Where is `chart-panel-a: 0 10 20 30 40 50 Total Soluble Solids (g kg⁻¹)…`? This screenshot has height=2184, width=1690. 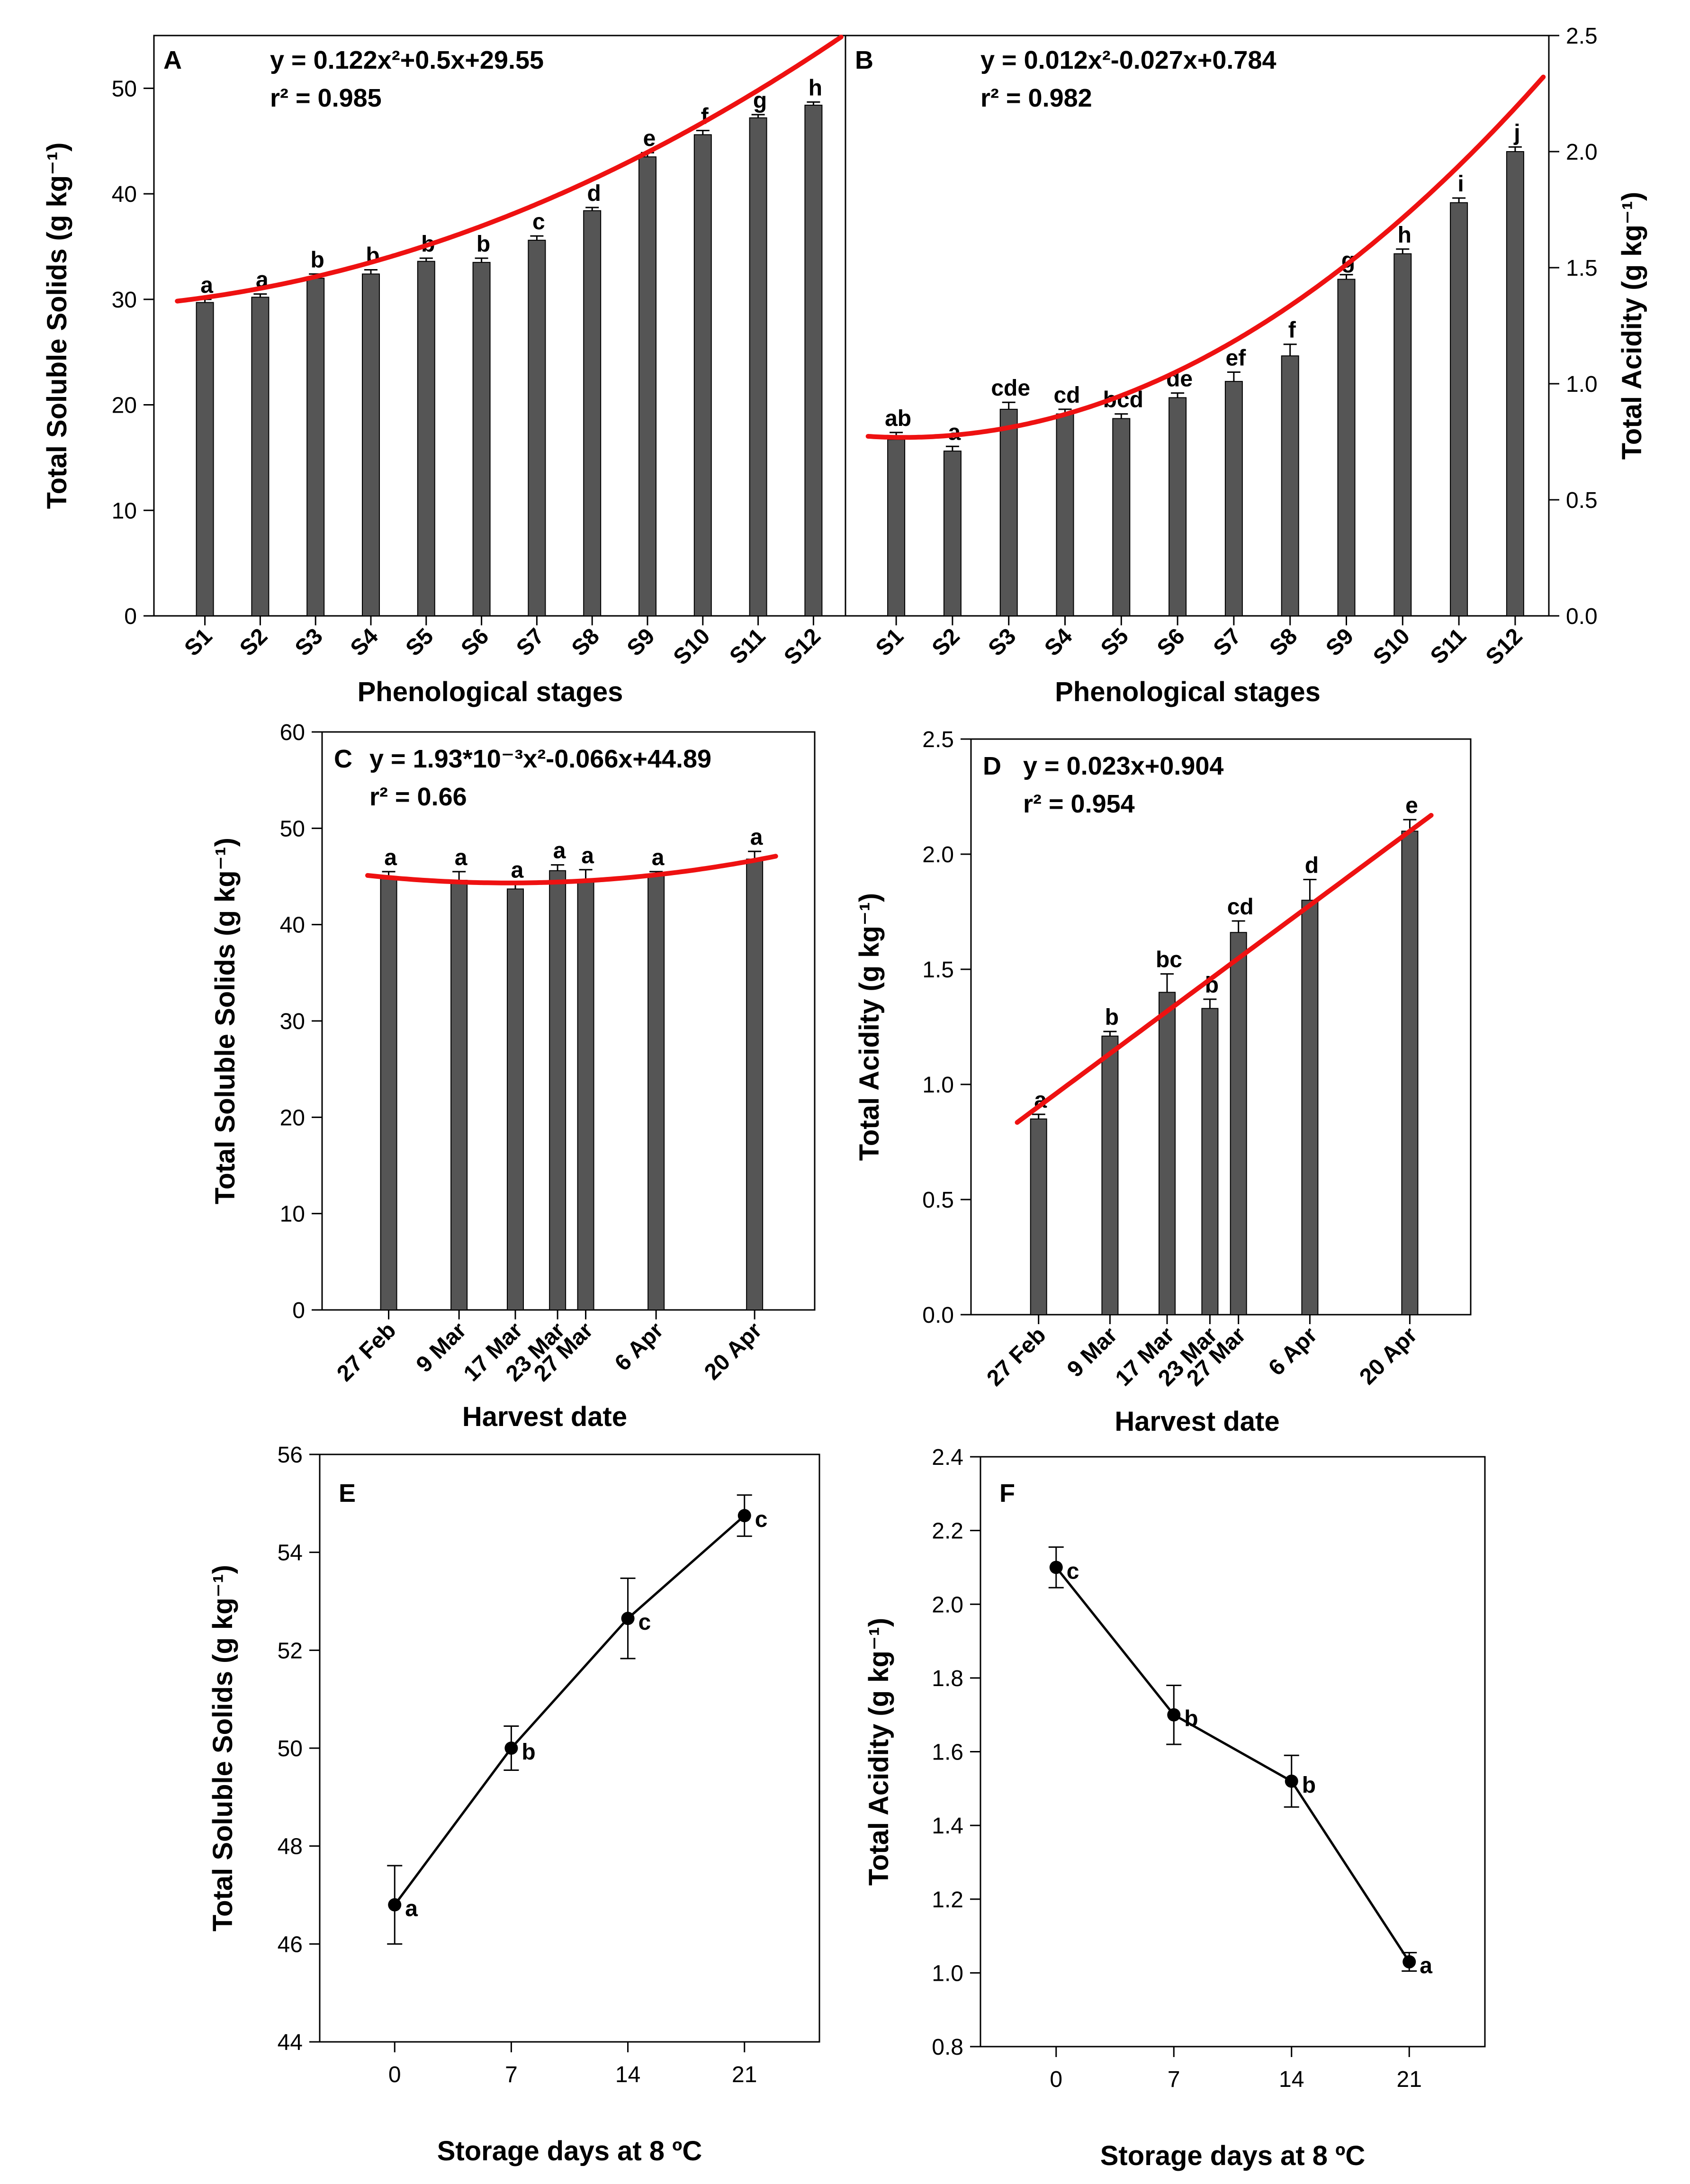 chart-panel-a: 0 10 20 30 40 50 Total Soluble Solids (g kg⁻¹)… is located at coordinates (444, 371).